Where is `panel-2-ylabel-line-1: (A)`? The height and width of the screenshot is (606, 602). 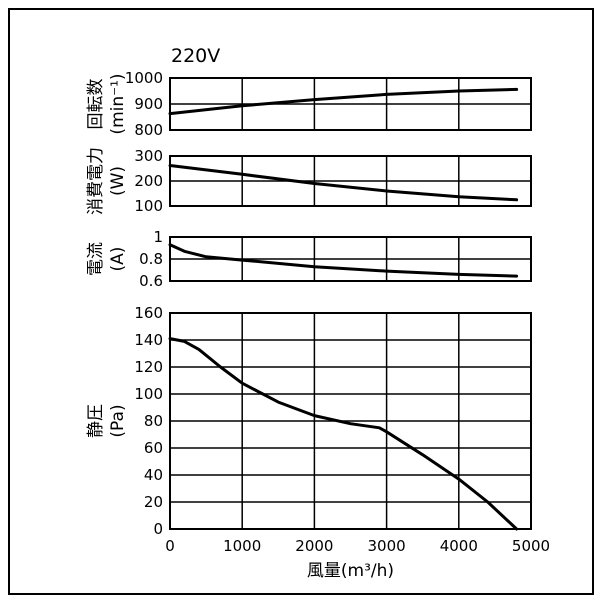
panel-2-ylabel-line-1: (A) is located at coordinates (118, 259).